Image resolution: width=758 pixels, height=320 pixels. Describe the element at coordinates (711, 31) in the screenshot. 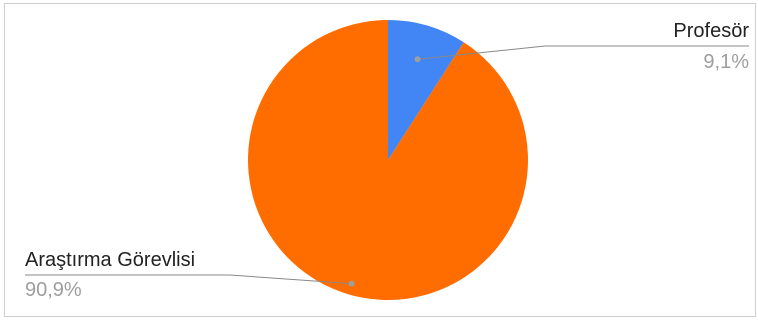

I see `slice-label-profesor: Profesör` at that location.